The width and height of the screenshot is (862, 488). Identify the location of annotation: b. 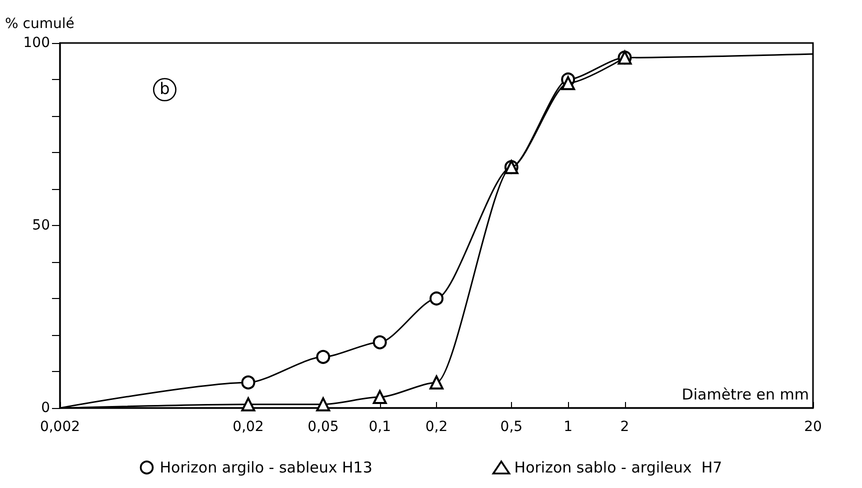
(165, 88).